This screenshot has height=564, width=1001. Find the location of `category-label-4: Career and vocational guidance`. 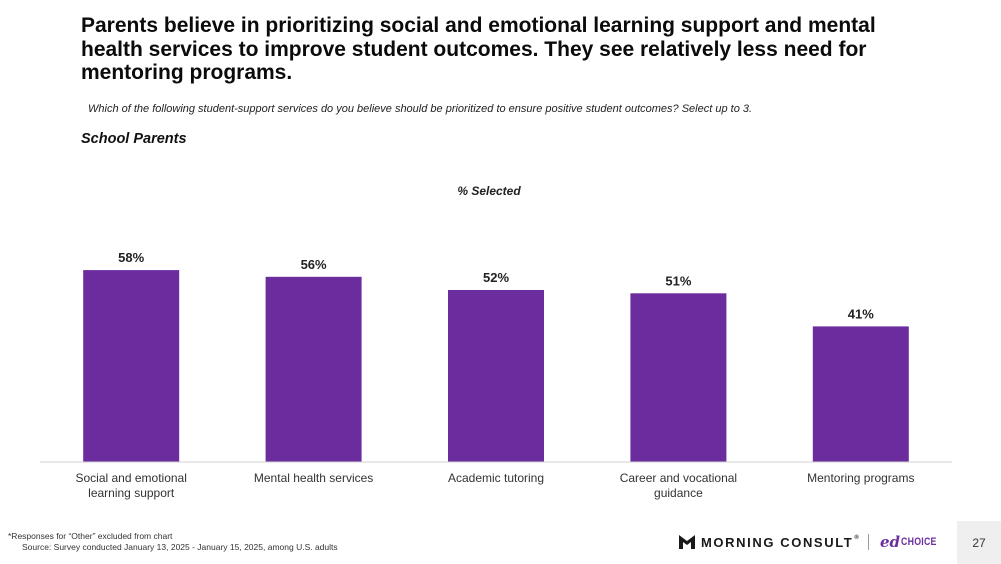

category-label-4: Career and vocational guidance is located at coordinates (678, 485).